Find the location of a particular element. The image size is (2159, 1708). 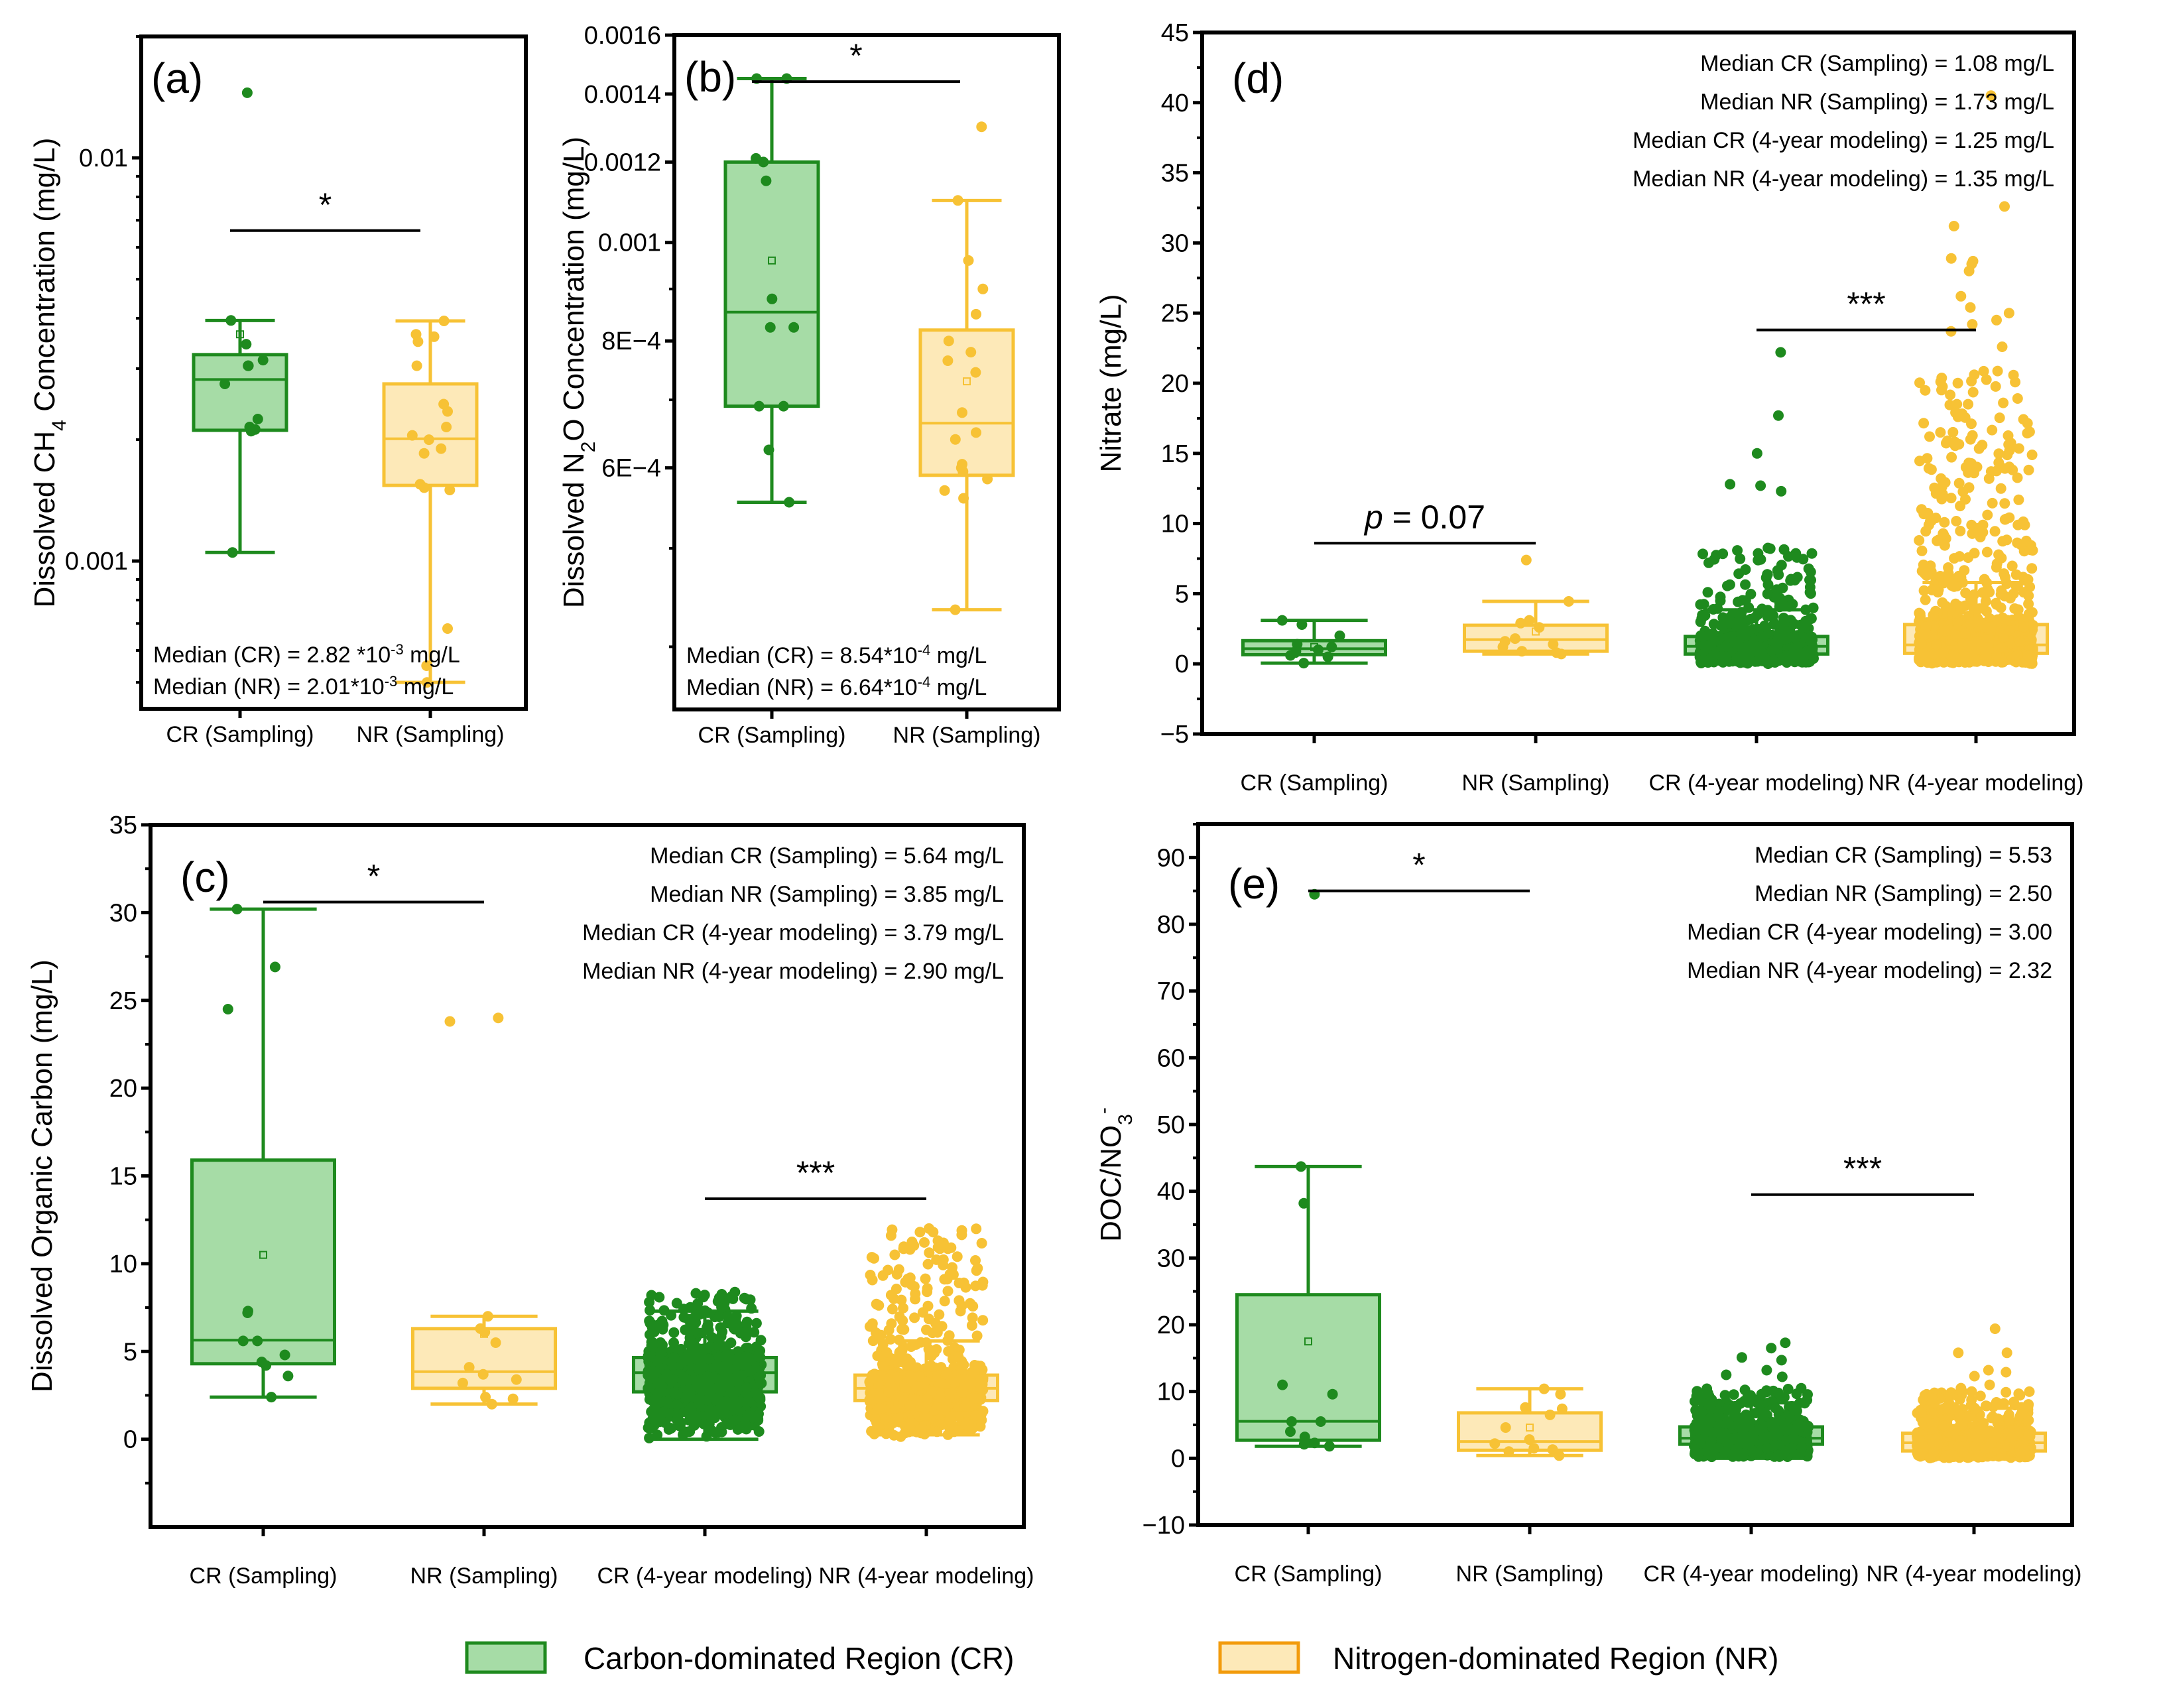

panel-tag: (d) is located at coordinates (1258, 78).